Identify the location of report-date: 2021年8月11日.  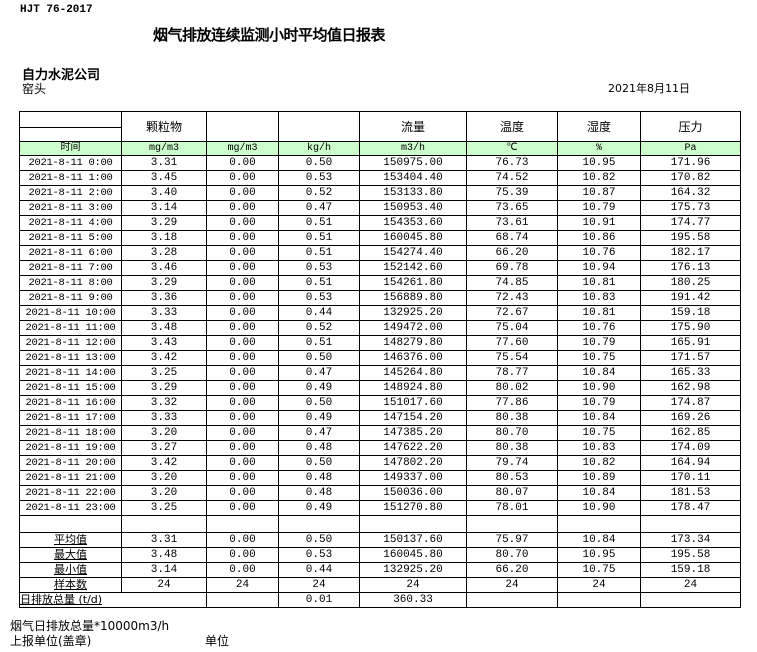
(649, 88).